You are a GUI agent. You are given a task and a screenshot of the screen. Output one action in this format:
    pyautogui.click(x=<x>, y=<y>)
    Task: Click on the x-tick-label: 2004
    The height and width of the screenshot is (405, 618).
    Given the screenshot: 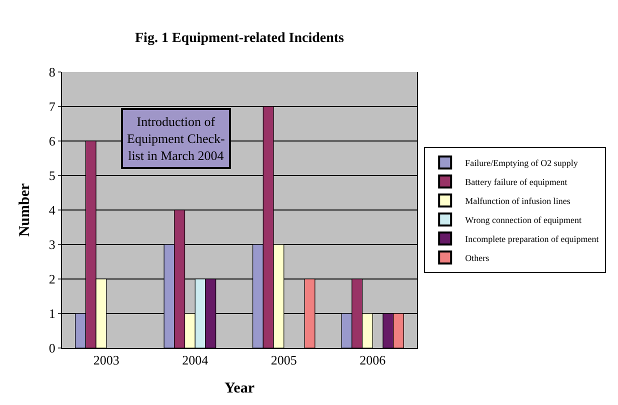 What is the action you would take?
    pyautogui.click(x=195, y=360)
    